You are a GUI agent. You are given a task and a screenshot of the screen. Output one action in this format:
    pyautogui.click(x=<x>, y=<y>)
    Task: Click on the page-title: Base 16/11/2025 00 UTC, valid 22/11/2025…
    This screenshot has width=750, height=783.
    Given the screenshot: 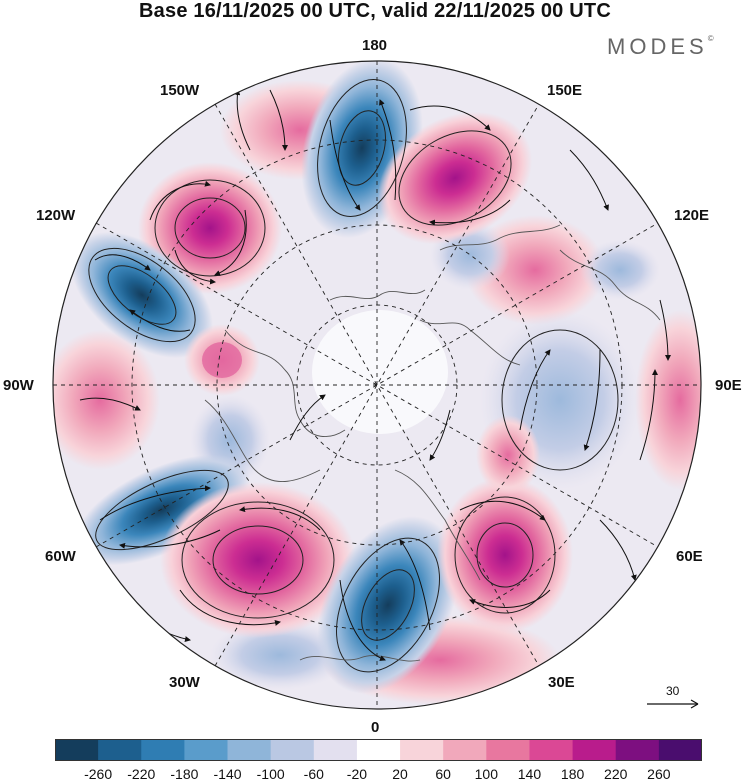 What is the action you would take?
    pyautogui.click(x=375, y=11)
    